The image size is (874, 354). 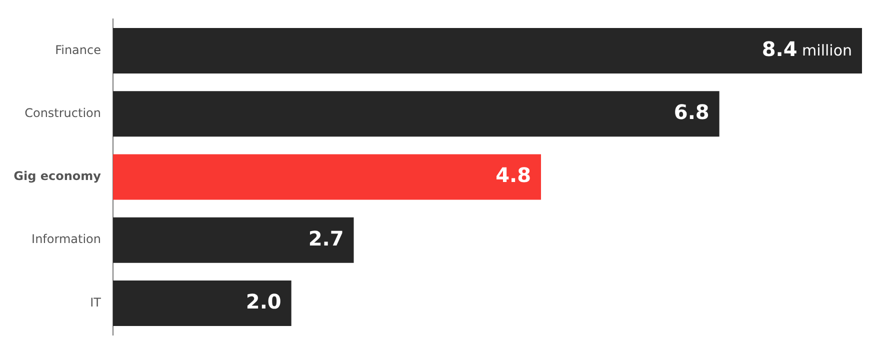 I want to click on y-tick-label: Construction, so click(x=62, y=113).